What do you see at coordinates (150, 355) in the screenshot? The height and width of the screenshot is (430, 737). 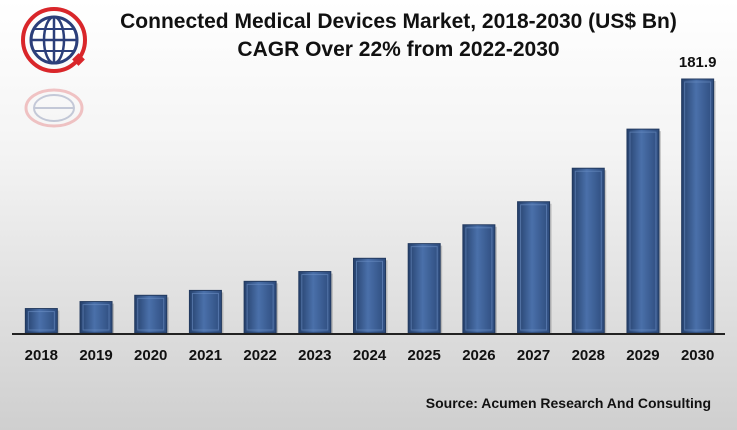 I see `x-tick-label: 2020` at bounding box center [150, 355].